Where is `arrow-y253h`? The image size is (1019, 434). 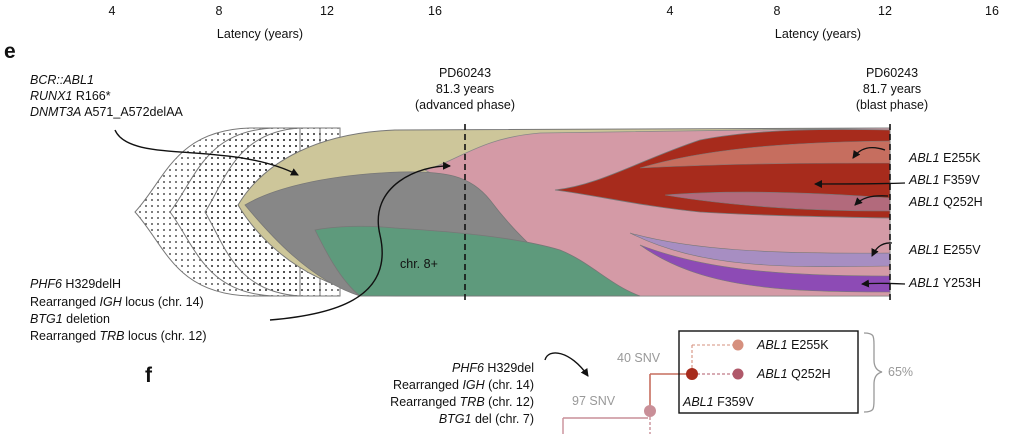
arrow-y253h is located at coordinates (883, 283).